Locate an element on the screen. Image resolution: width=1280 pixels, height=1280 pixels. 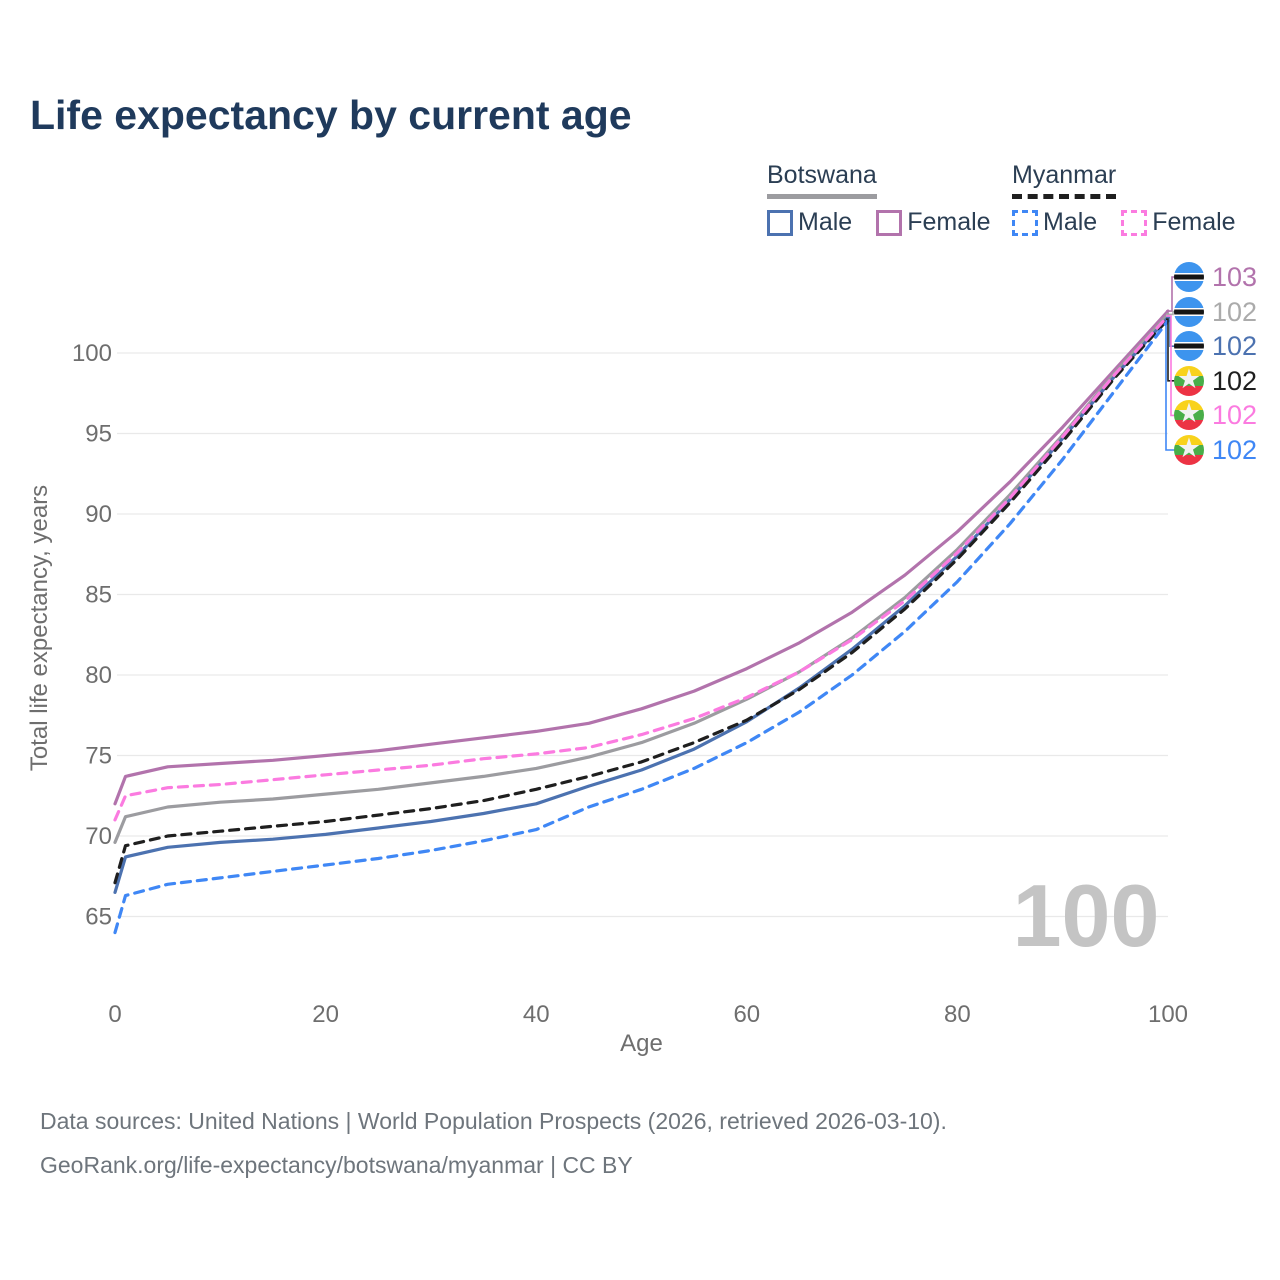
end-value-label: 103 is located at coordinates (1215, 277).